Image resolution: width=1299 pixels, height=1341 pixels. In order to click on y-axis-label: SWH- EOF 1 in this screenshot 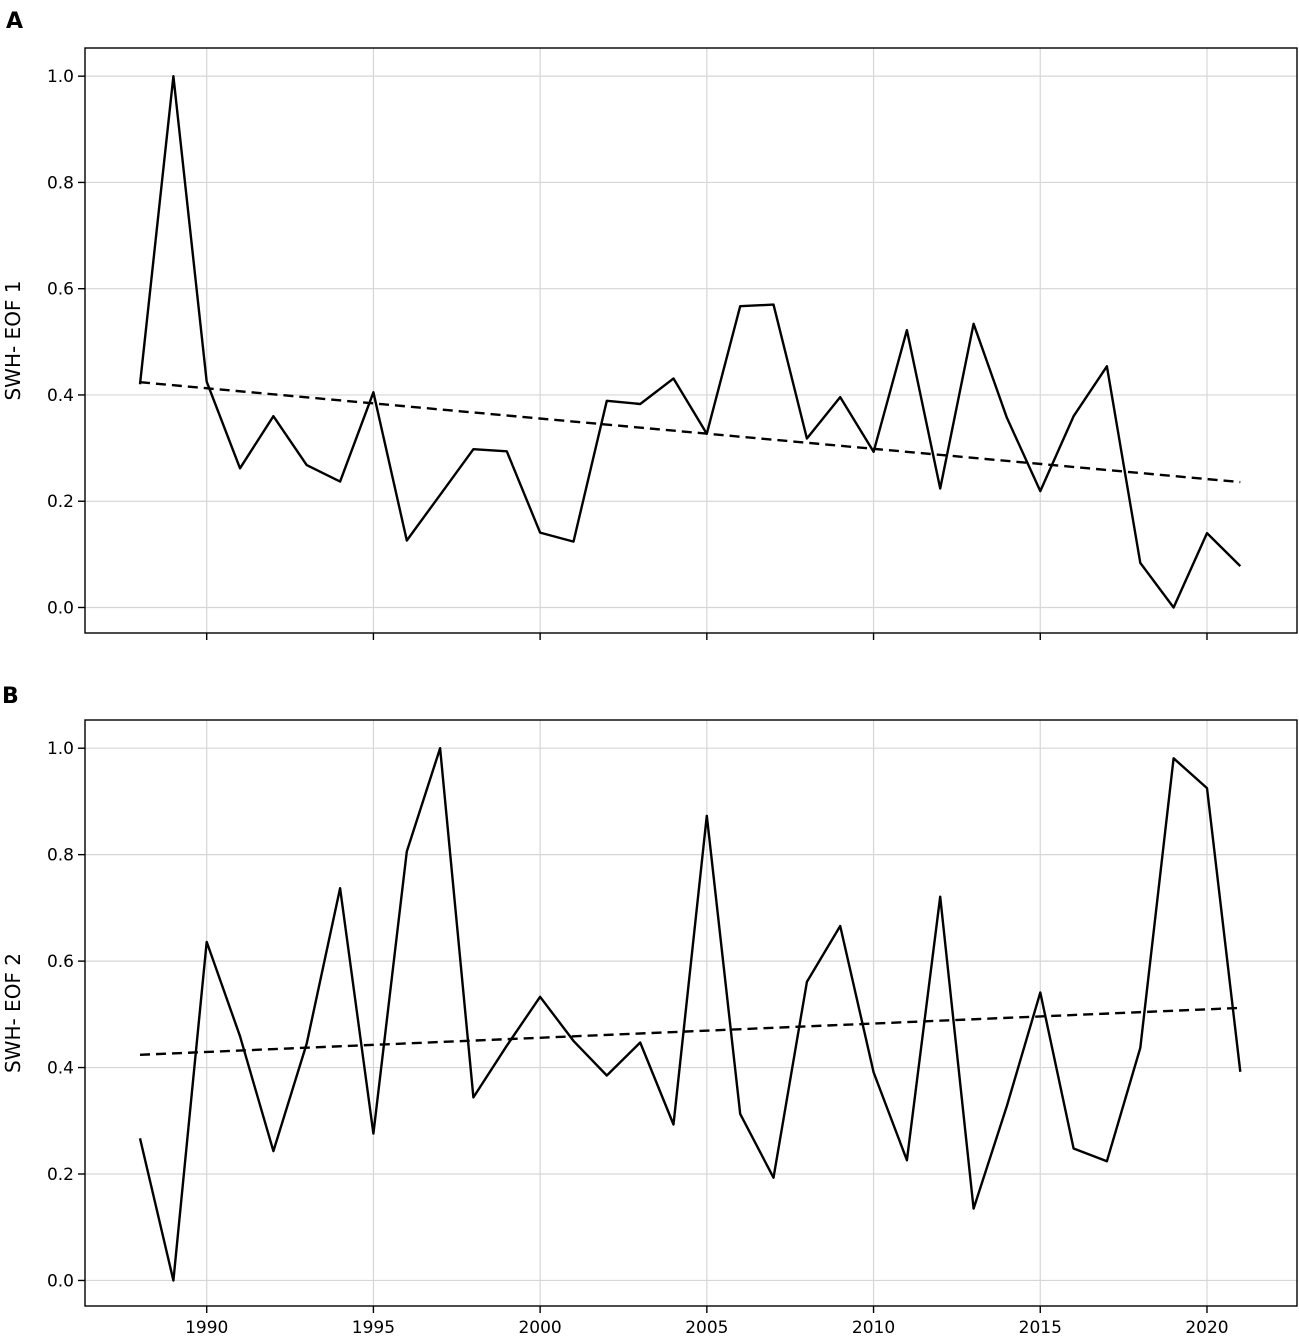, I will do `click(13, 340)`.